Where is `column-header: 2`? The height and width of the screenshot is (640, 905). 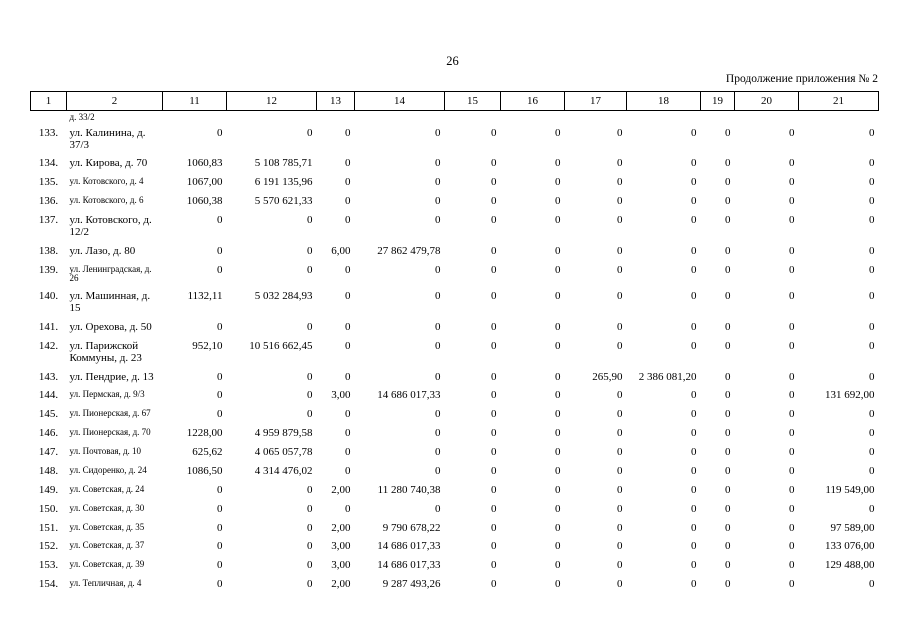 column-header: 2 is located at coordinates (114, 101).